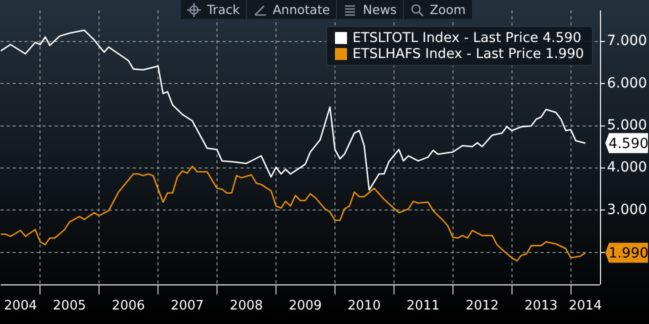  I want to click on x-tick-label: 2014, so click(585, 306).